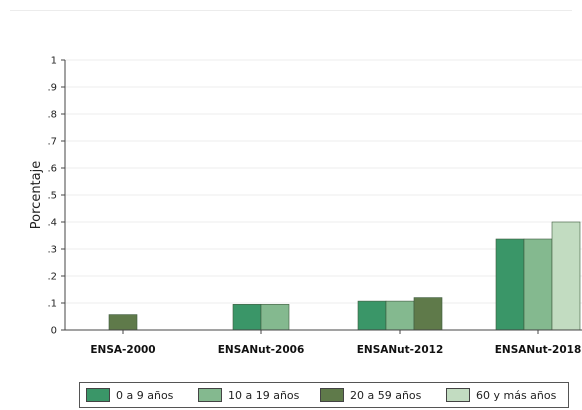  Describe the element at coordinates (291, 10) in the screenshot. I see `top-divider` at that location.